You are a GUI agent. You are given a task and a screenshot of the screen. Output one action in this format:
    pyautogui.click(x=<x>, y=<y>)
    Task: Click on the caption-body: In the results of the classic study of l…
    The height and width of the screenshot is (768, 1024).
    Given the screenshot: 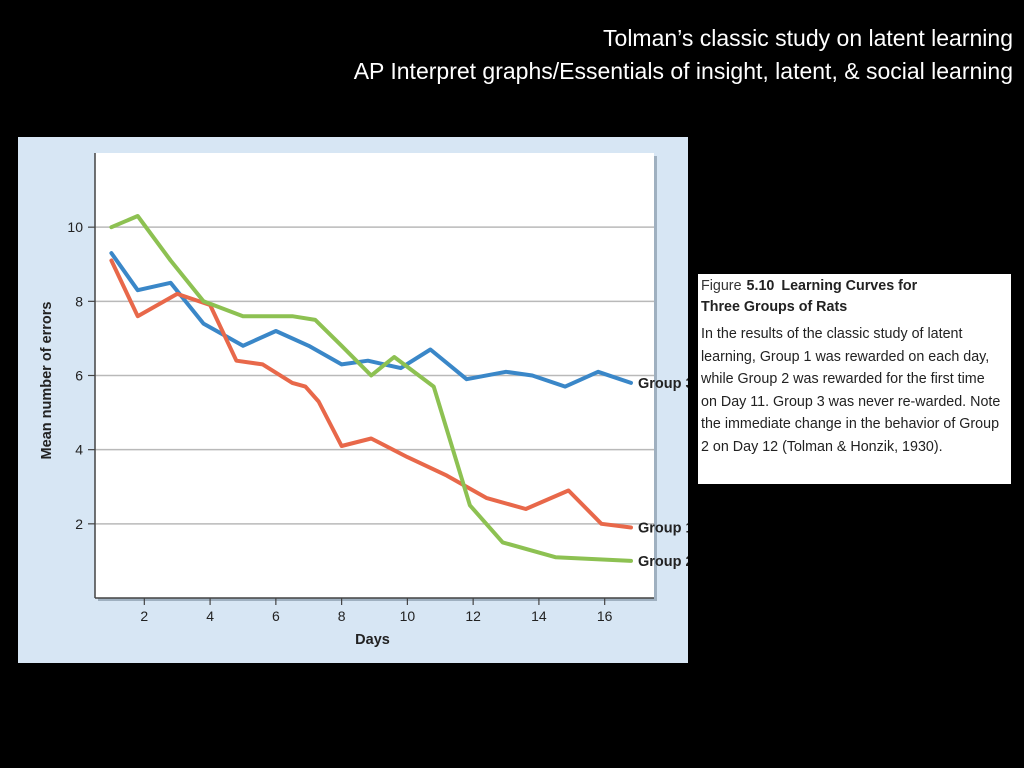 What is the action you would take?
    pyautogui.click(x=851, y=390)
    